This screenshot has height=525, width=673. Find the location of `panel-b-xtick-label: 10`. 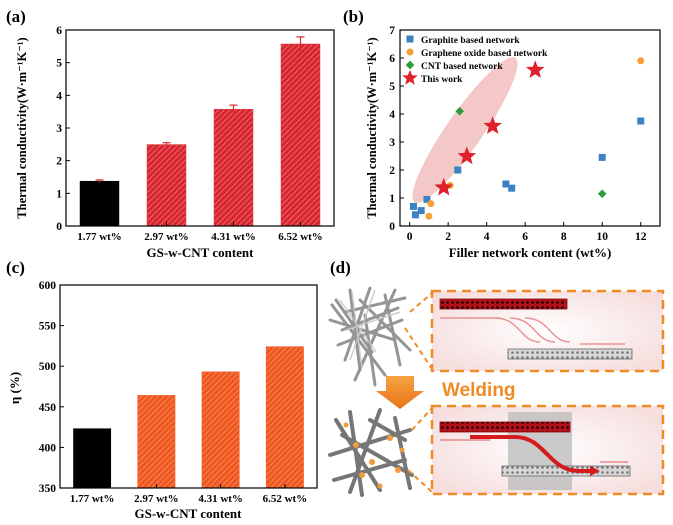

panel-b-xtick-label: 10 is located at coordinates (602, 237).